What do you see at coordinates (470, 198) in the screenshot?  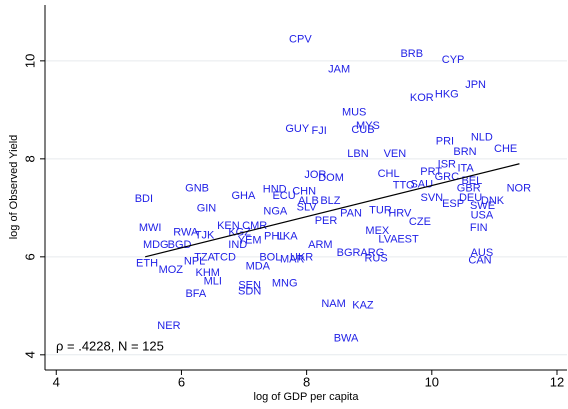 I see `point-label: DEU` at bounding box center [470, 198].